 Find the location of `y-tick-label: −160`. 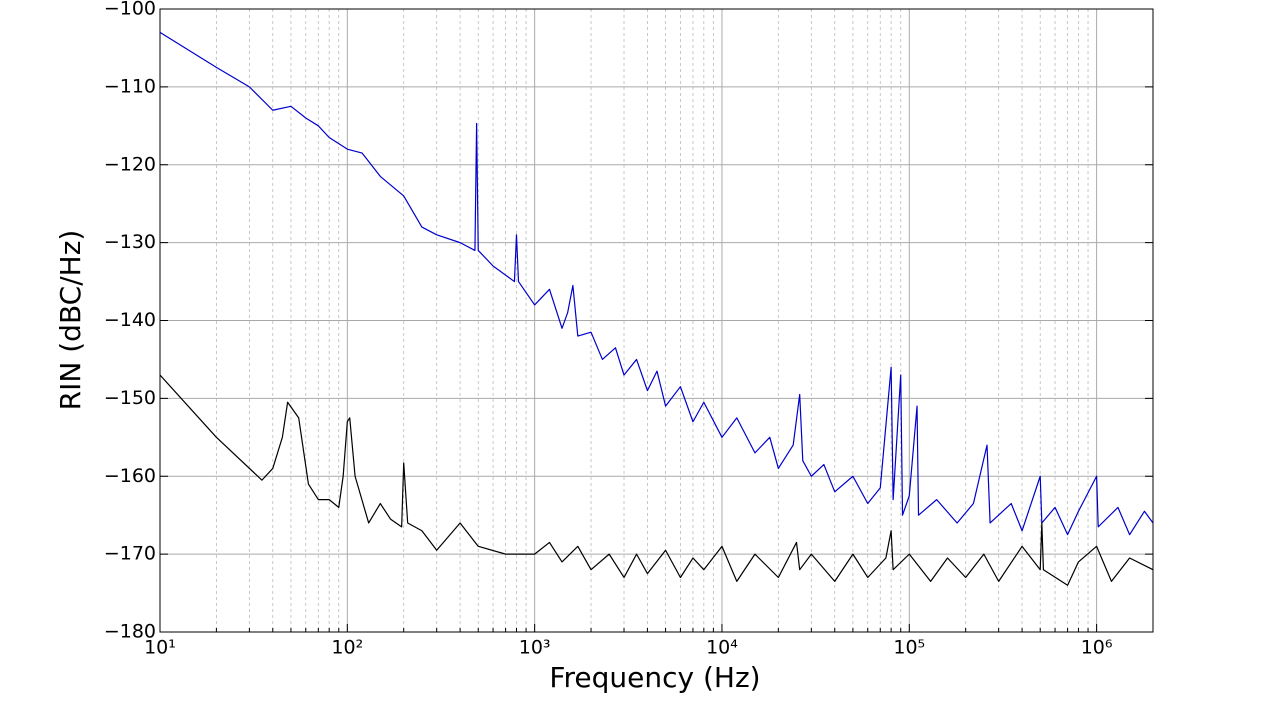

y-tick-label: −160 is located at coordinates (130, 476).